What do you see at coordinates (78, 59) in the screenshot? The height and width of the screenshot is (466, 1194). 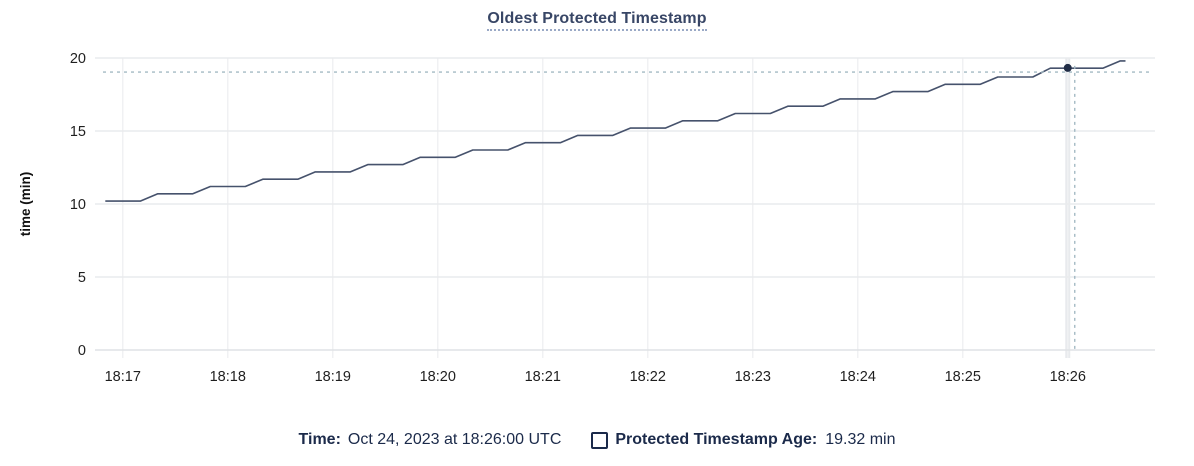 I see `y-tick-label: 20` at bounding box center [78, 59].